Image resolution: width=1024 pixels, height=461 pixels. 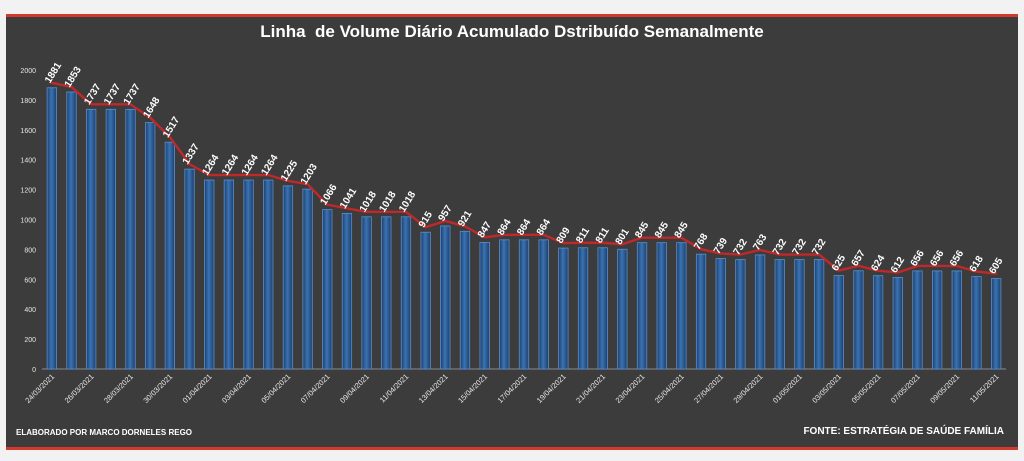 I want to click on data-label: 1337, so click(x=191, y=154).